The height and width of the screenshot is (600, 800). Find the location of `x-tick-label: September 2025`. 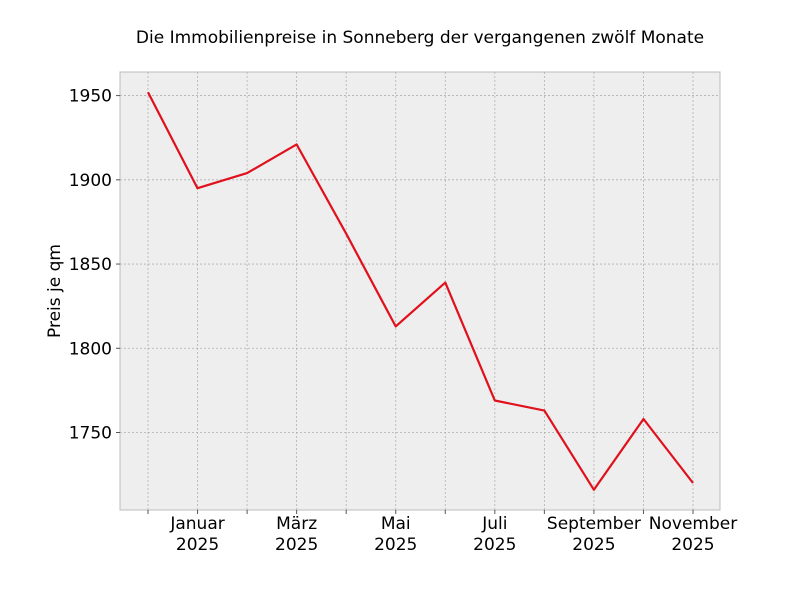

x-tick-label: September 2025 is located at coordinates (594, 534).